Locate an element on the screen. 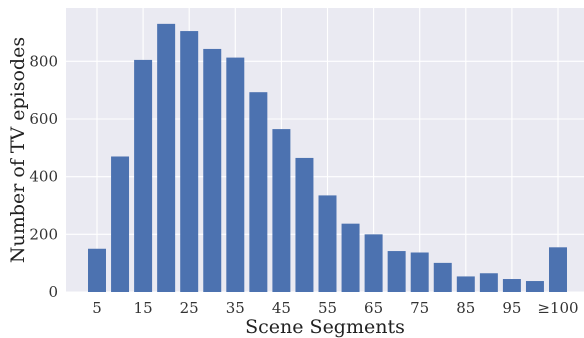 This screenshot has width=584, height=338. x-tick-label: 45 is located at coordinates (281, 308).